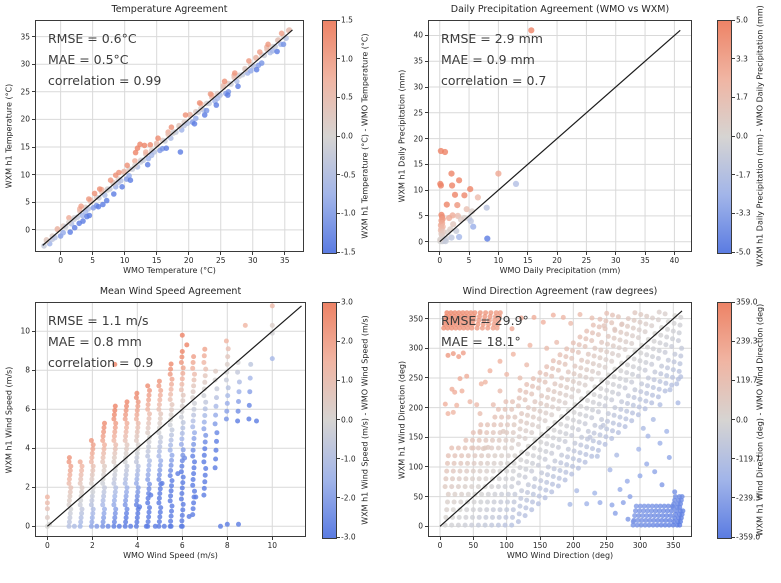 This screenshot has height=583, width=781. Describe the element at coordinates (402, 419) in the screenshot. I see `y-axis-label: WXM h1 Wind Direction (deg)` at that location.